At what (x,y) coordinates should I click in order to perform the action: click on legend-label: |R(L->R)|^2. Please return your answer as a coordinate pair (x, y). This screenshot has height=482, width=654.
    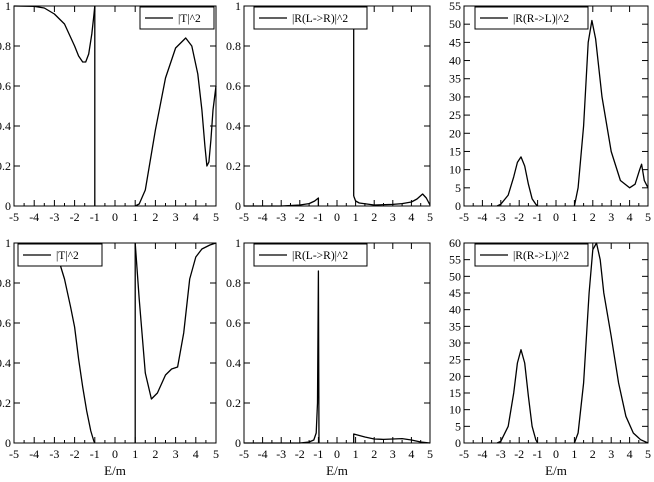
    Looking at the image, I should click on (320, 256).